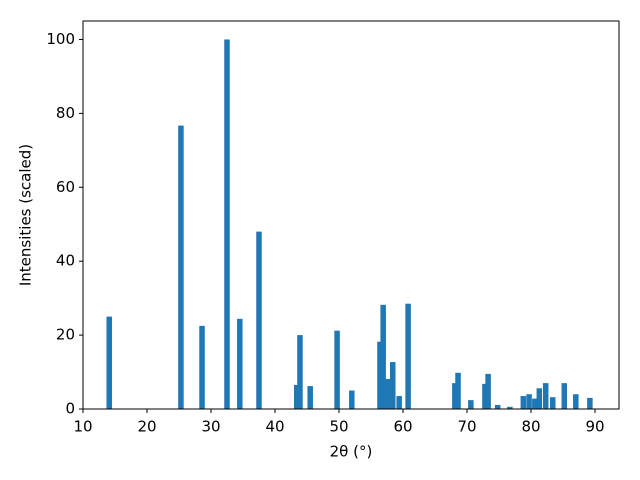 The width and height of the screenshot is (640, 480). Describe the element at coordinates (65, 335) in the screenshot. I see `y-tick-label: 20` at that location.